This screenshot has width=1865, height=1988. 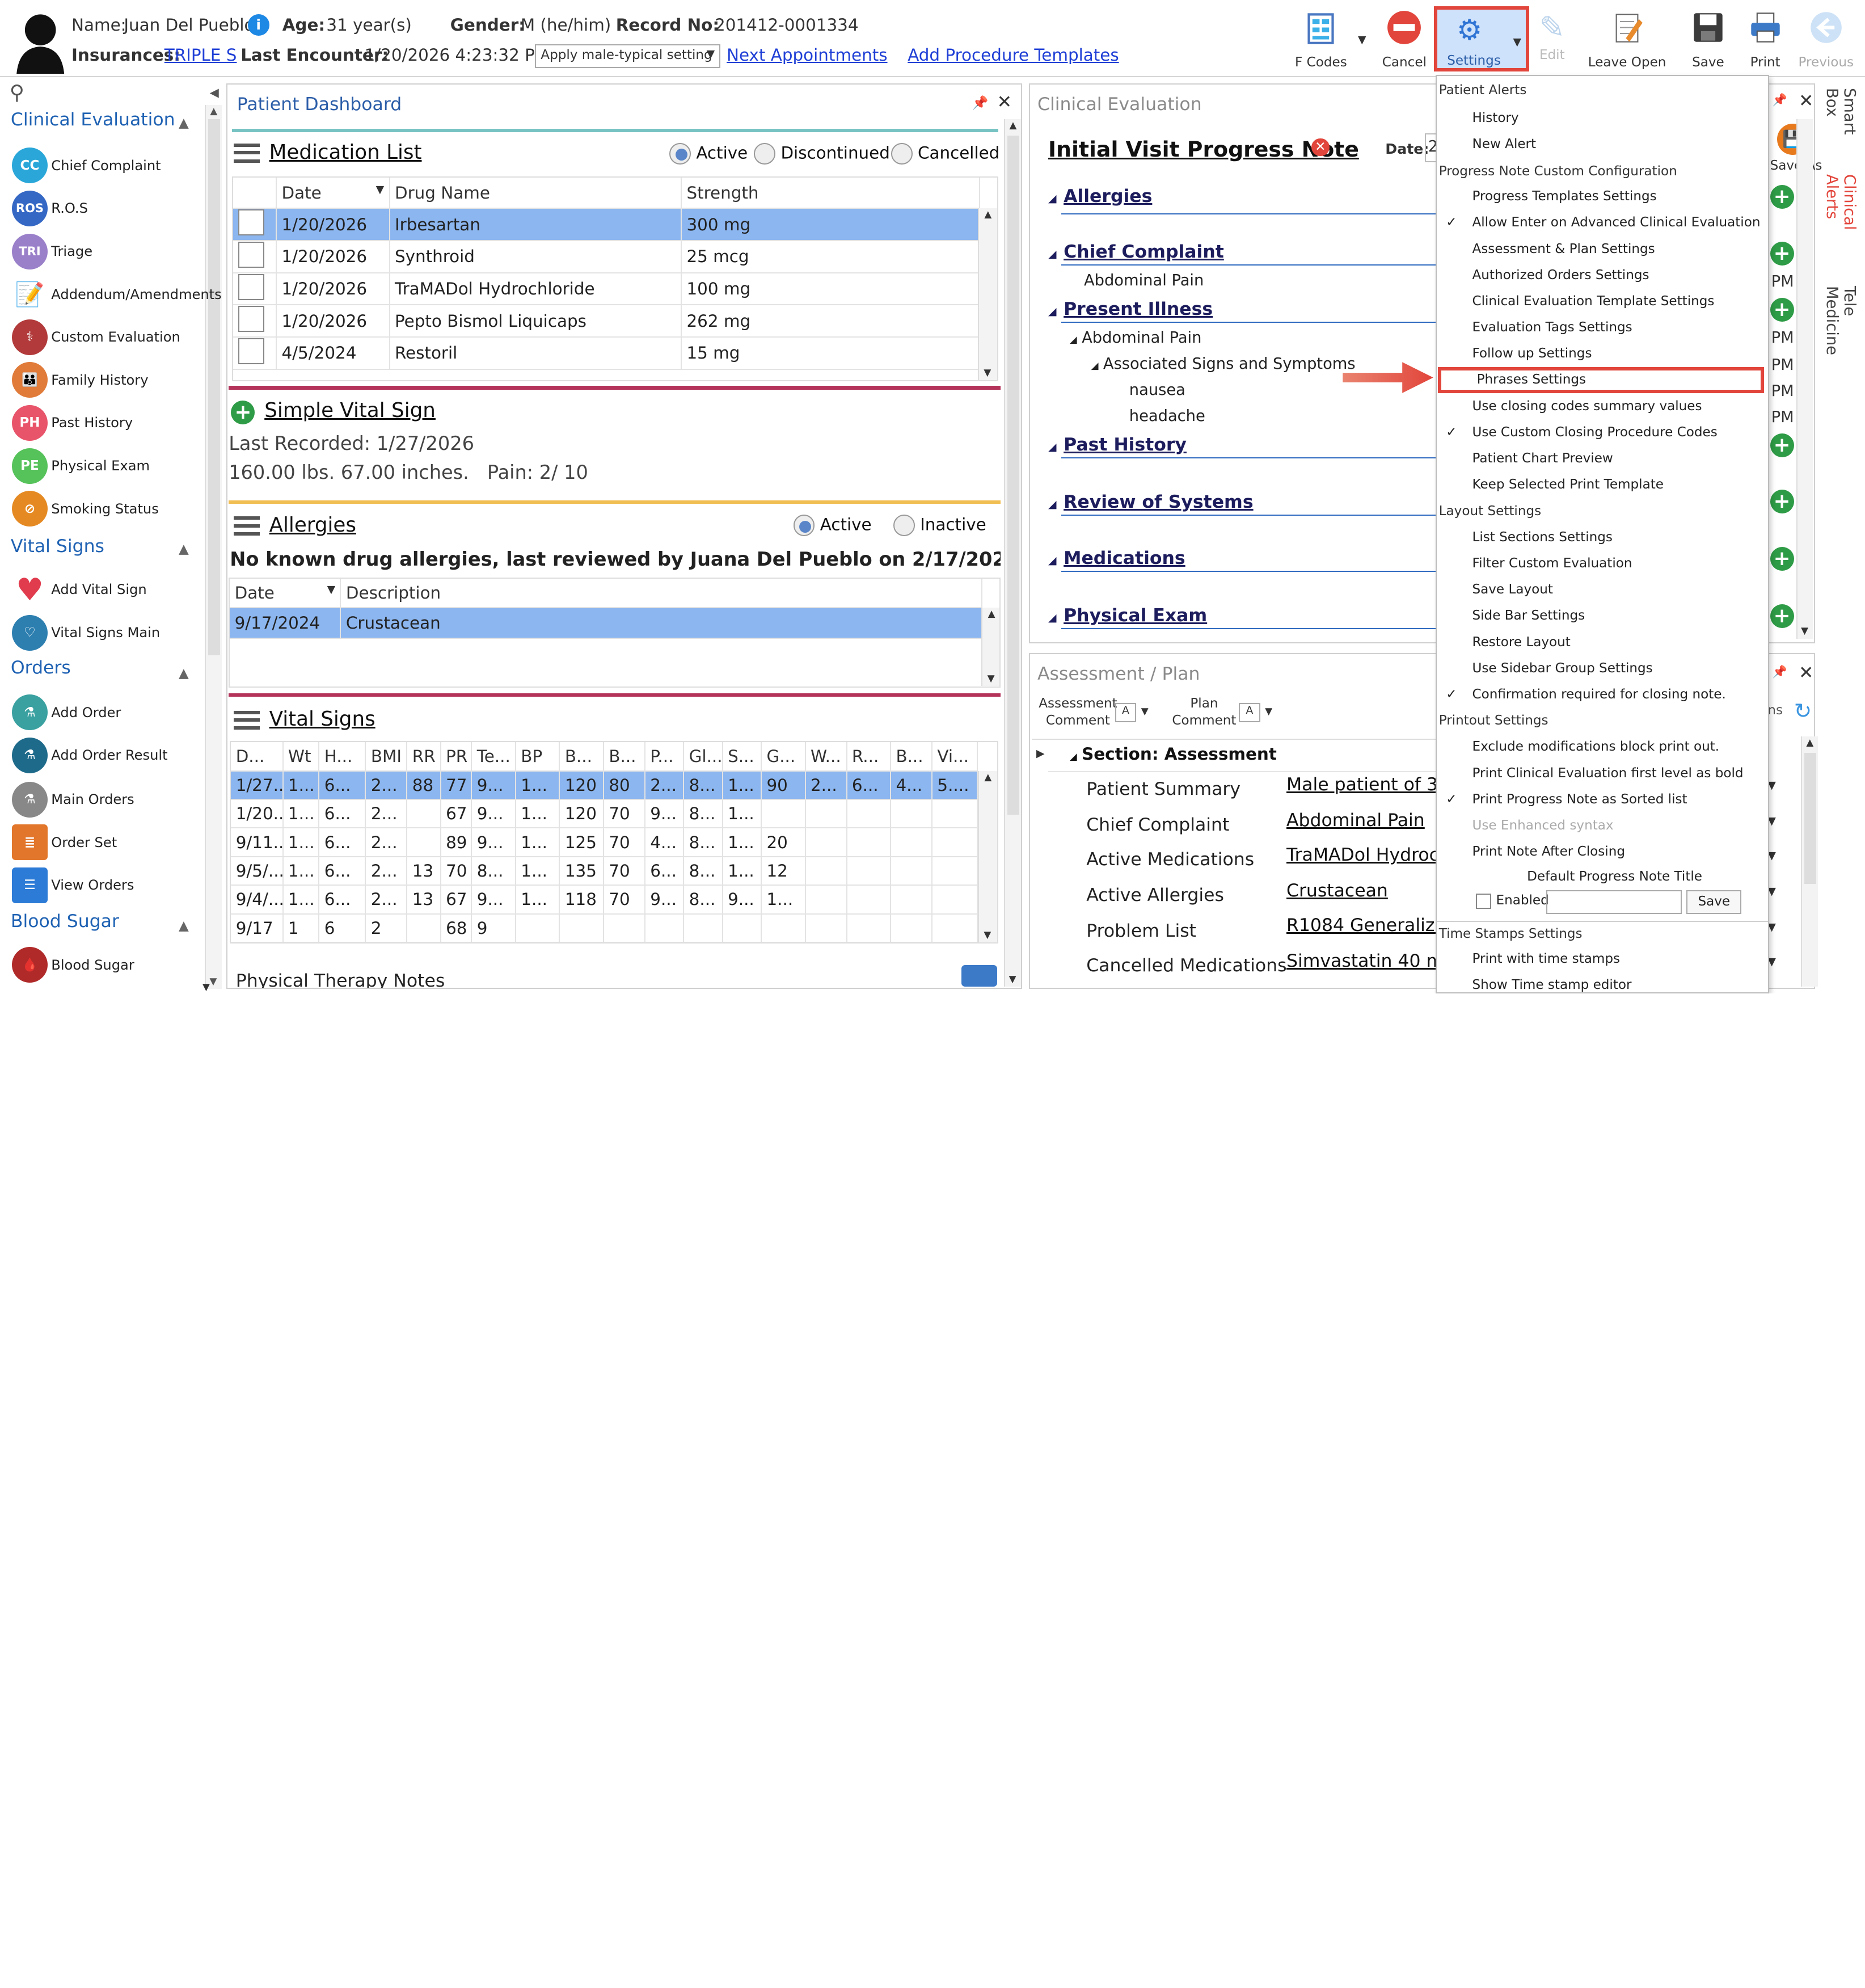 What do you see at coordinates (16, 92) in the screenshot?
I see `sidebar-search-icon: ⚲` at bounding box center [16, 92].